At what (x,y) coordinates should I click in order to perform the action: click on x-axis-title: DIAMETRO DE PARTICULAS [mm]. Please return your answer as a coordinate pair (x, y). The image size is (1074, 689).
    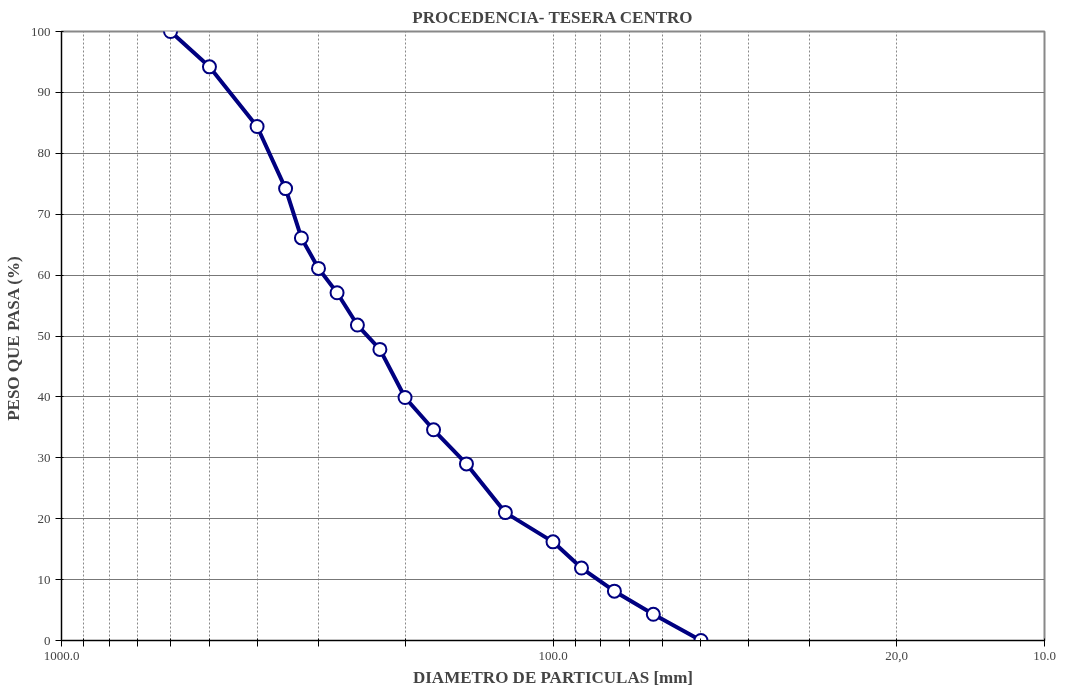
    Looking at the image, I should click on (553, 677).